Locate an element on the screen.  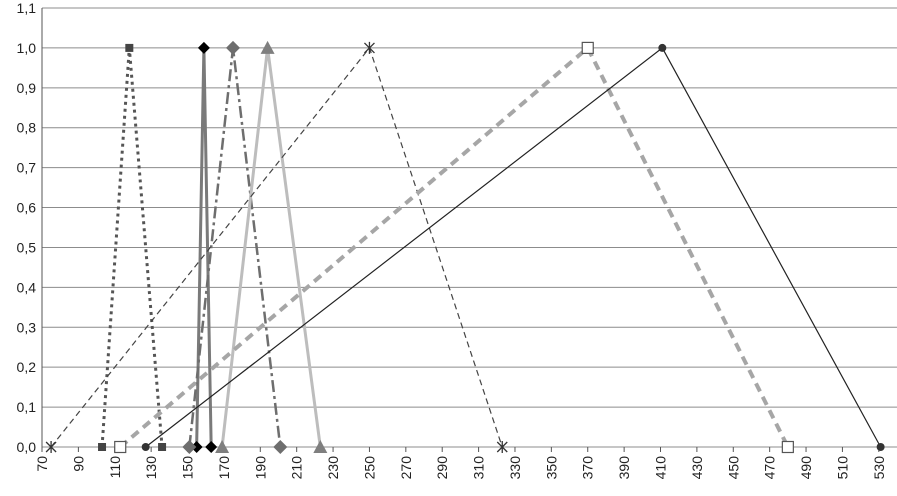
y-tick-label: 0,7 is located at coordinates (27, 168).